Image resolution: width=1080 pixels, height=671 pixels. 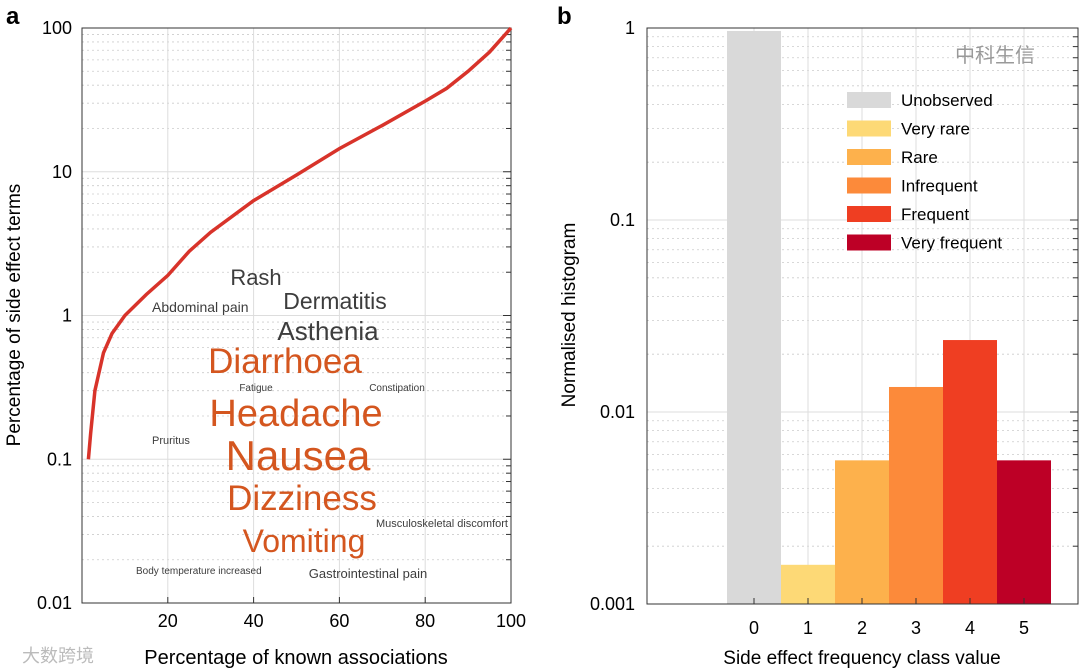 I want to click on word-cloud-term: Abdominal pain, so click(x=200, y=307).